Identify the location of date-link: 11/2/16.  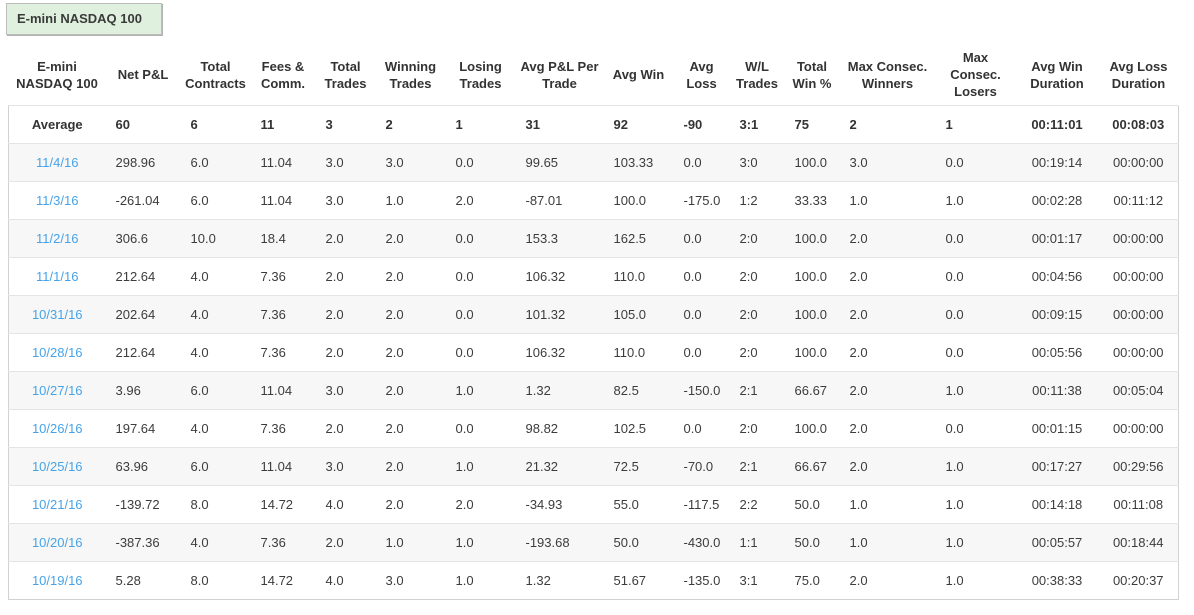
(57, 238).